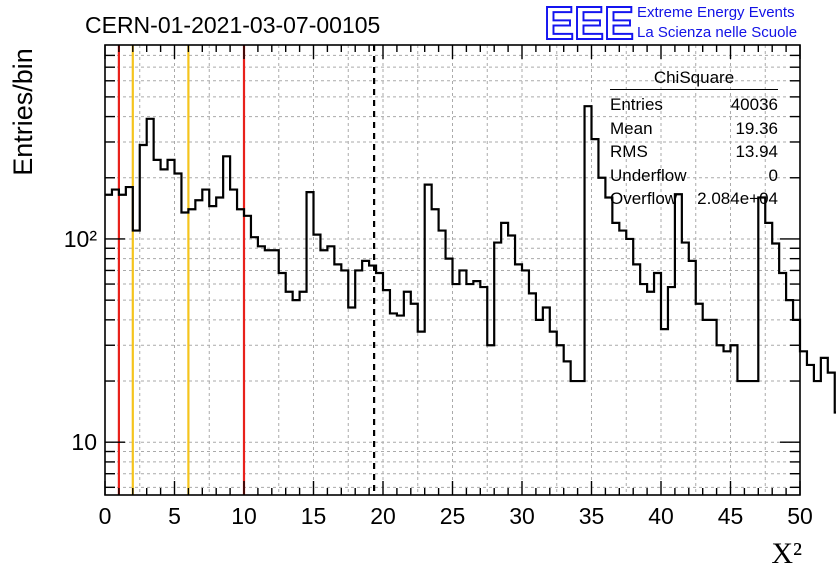 The image size is (836, 572). I want to click on x-axis-label: X², so click(786, 553).